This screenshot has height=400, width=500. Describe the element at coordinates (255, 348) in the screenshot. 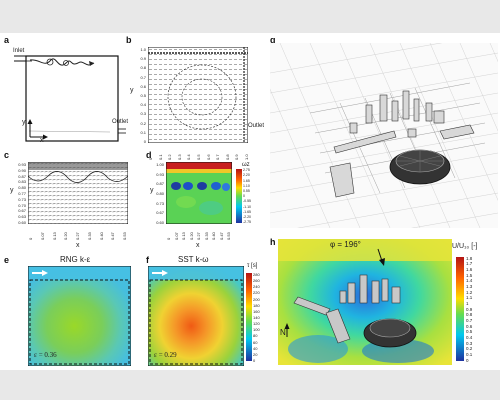

I see `tick-label: 40` at that location.